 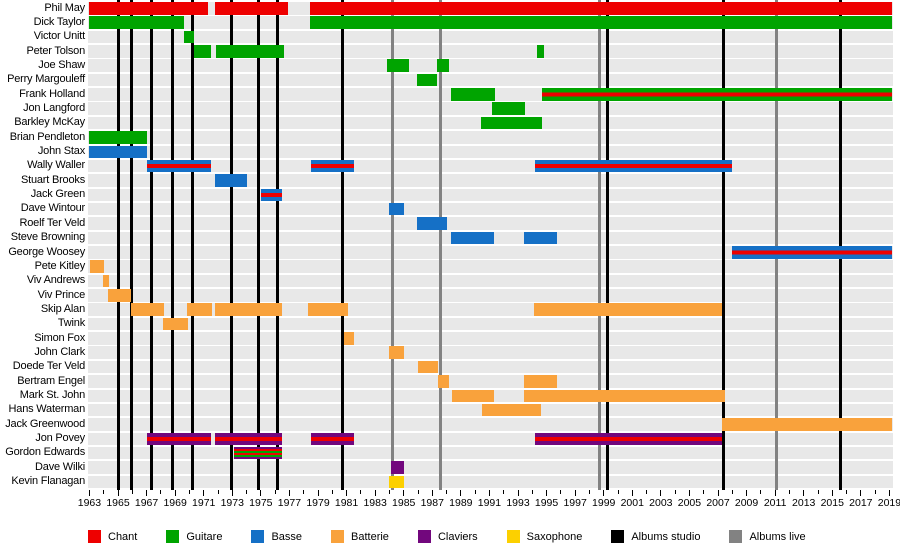 I want to click on batterie-color-swatch, so click(x=338, y=536).